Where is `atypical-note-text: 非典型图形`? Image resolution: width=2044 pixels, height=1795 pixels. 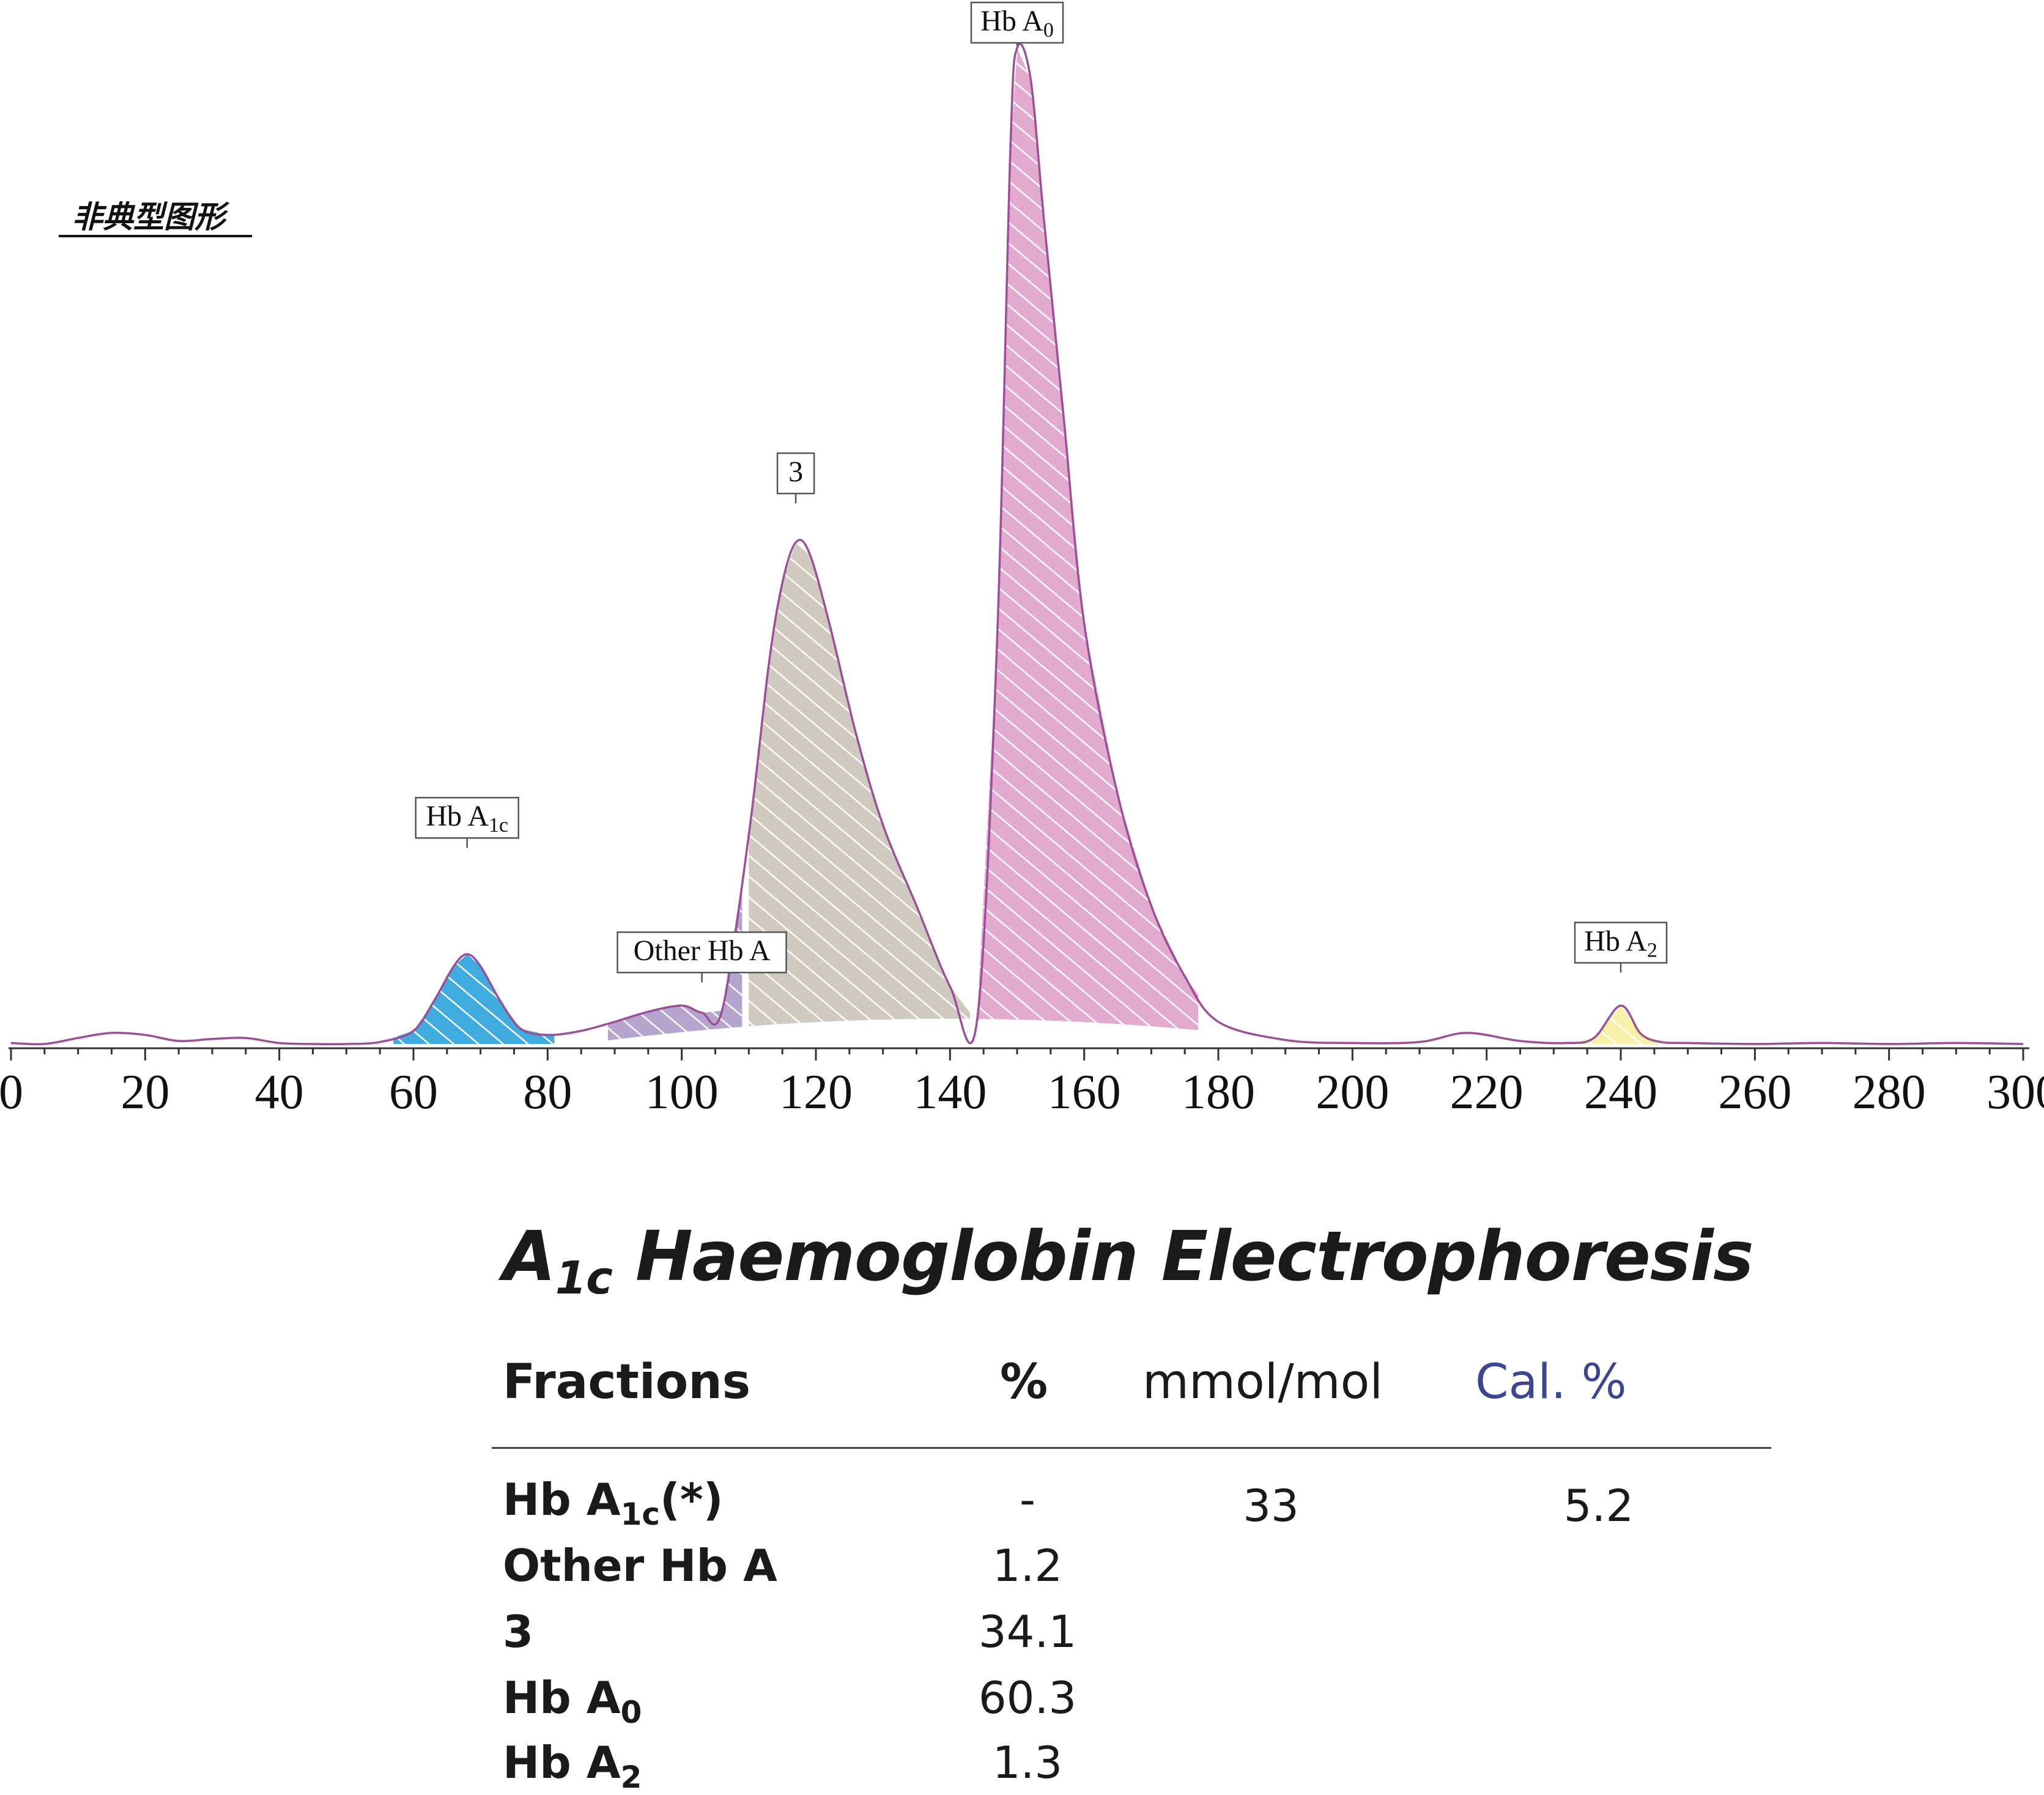
atypical-note-text: 非典型图形 is located at coordinates (151, 217).